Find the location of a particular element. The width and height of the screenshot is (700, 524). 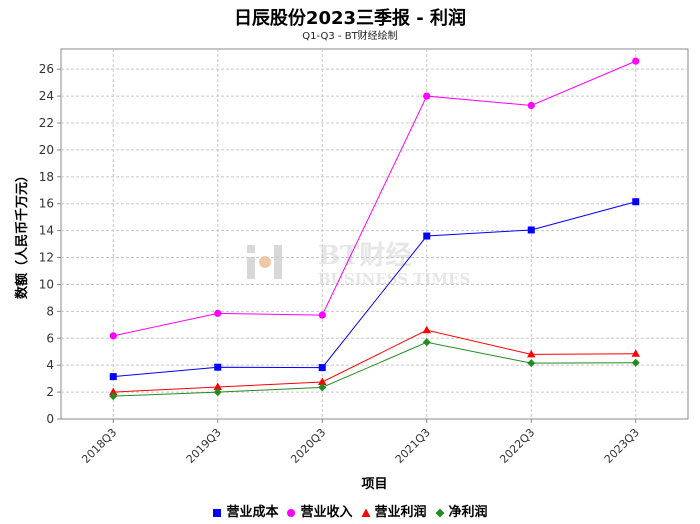

legend-label: 营业利润 is located at coordinates (400, 512).